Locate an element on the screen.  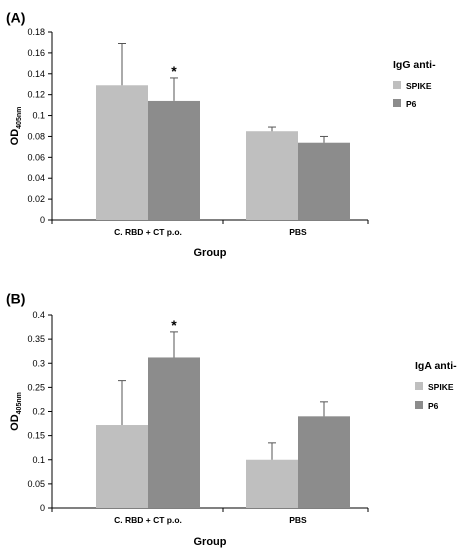
legend: IgA anti- SPIKE P6 is located at coordinates (436, 385).